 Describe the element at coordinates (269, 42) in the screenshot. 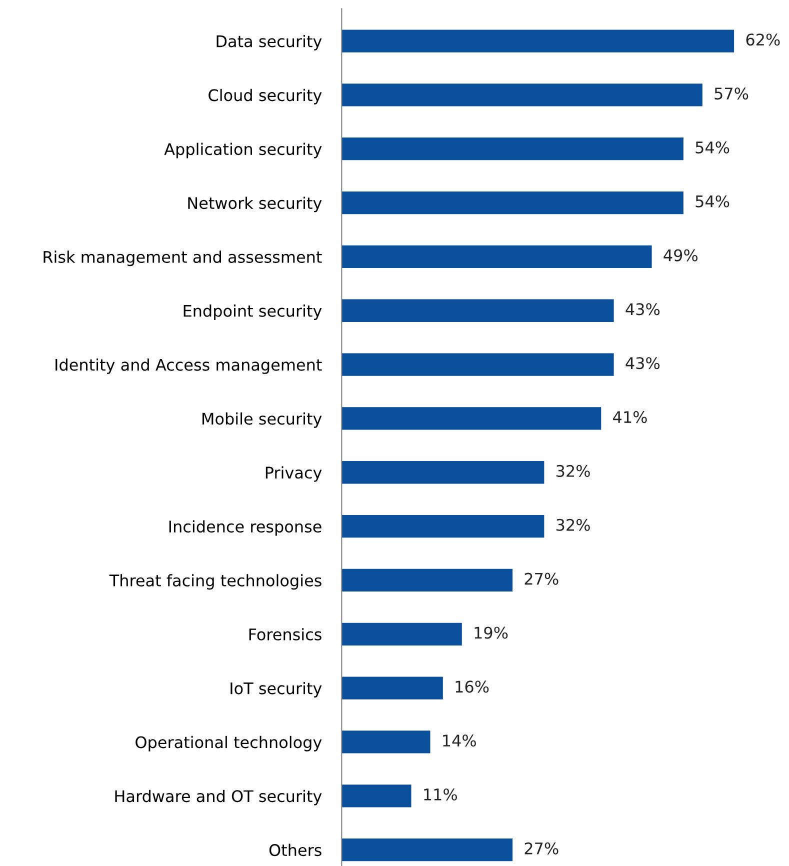

I see `y-tick-label: Data security` at that location.